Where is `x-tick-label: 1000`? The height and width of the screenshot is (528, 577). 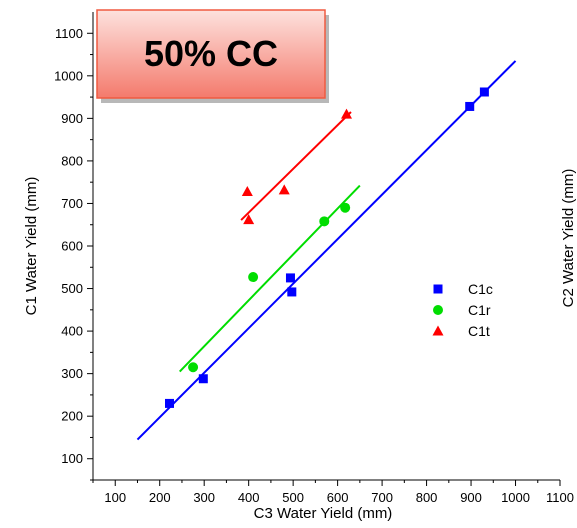
x-tick-label: 1000 is located at coordinates (515, 497).